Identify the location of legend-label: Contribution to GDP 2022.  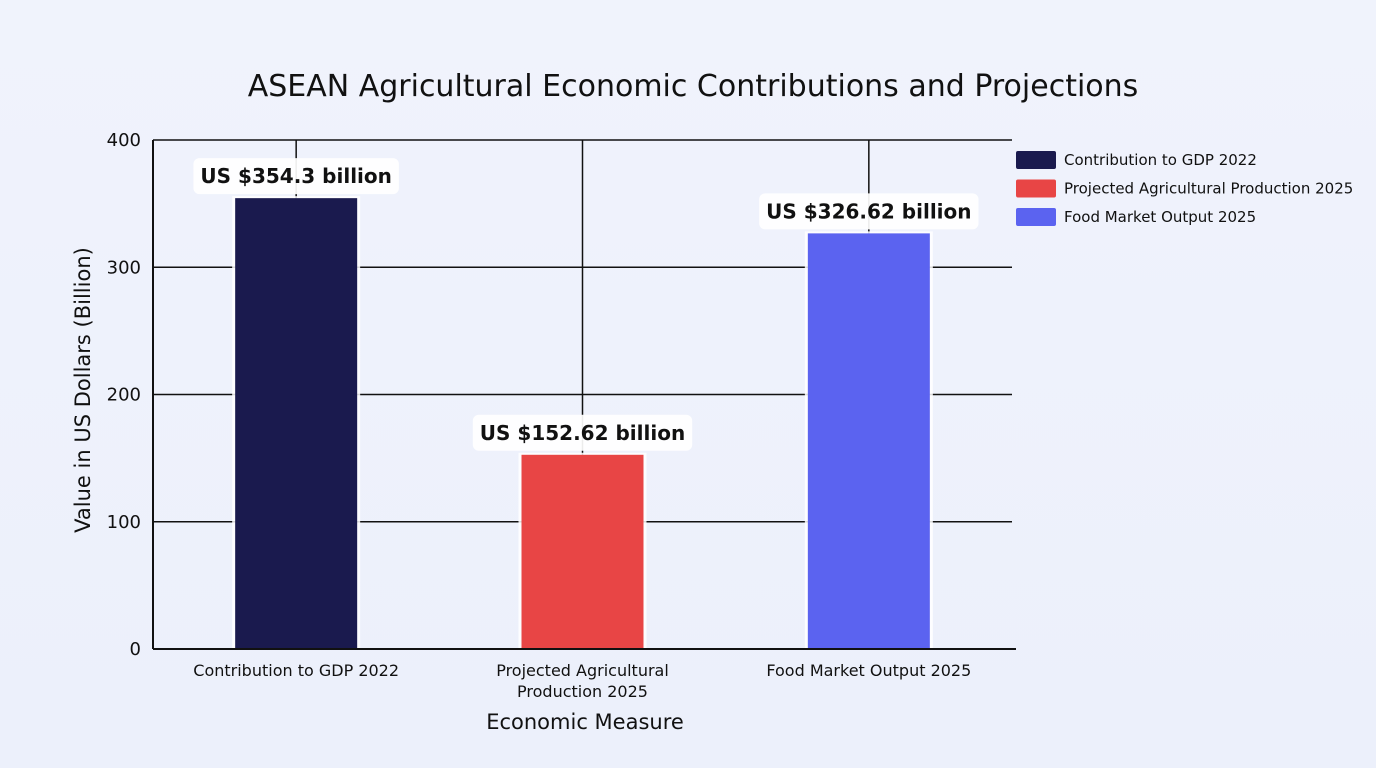
(1160, 160).